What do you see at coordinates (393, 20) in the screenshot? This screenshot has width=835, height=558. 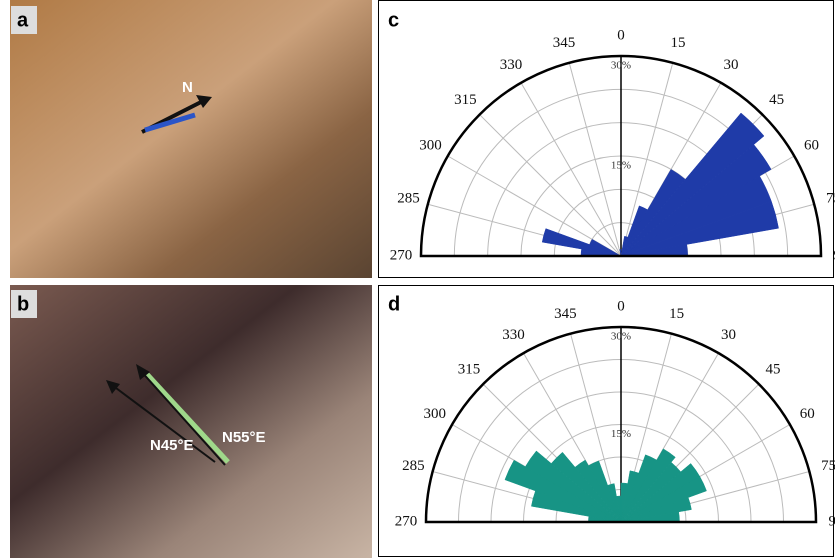 I see `panel-label: c` at bounding box center [393, 20].